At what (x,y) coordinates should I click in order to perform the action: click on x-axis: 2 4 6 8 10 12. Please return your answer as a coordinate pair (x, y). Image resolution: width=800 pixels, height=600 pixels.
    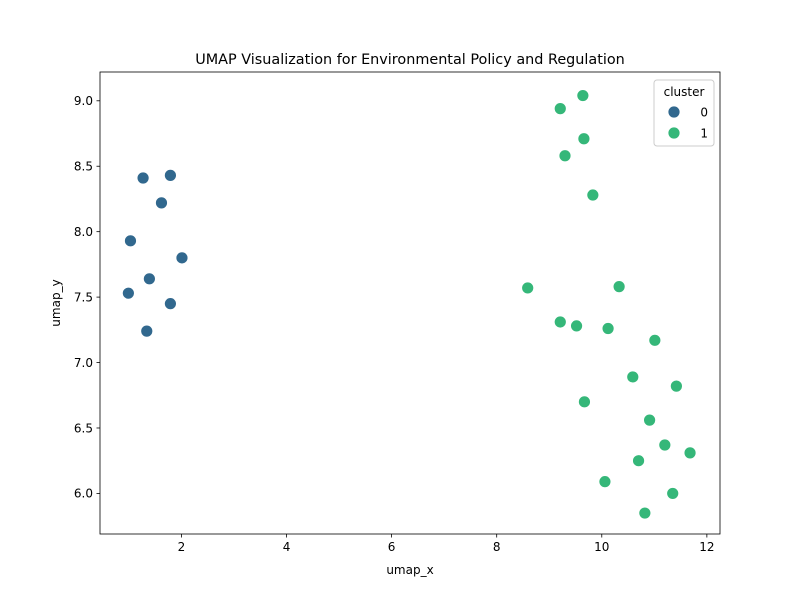
    Looking at the image, I should click on (446, 544).